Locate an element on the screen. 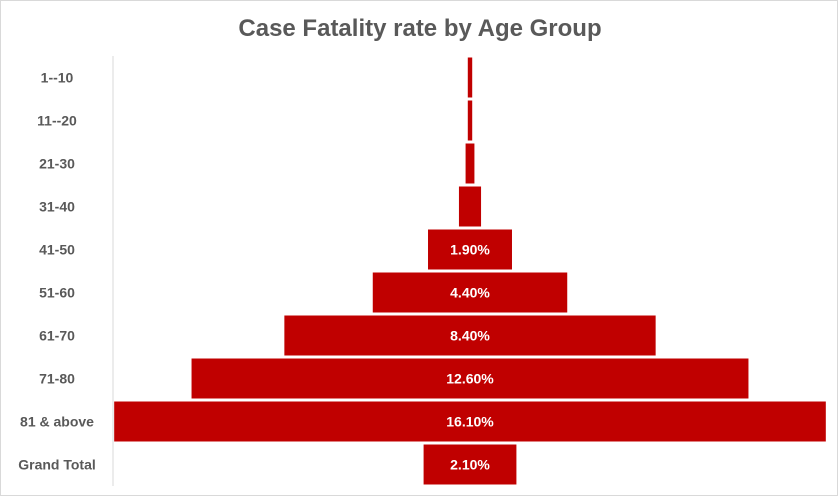 The height and width of the screenshot is (497, 838). data-label: 12.60% is located at coordinates (470, 379).